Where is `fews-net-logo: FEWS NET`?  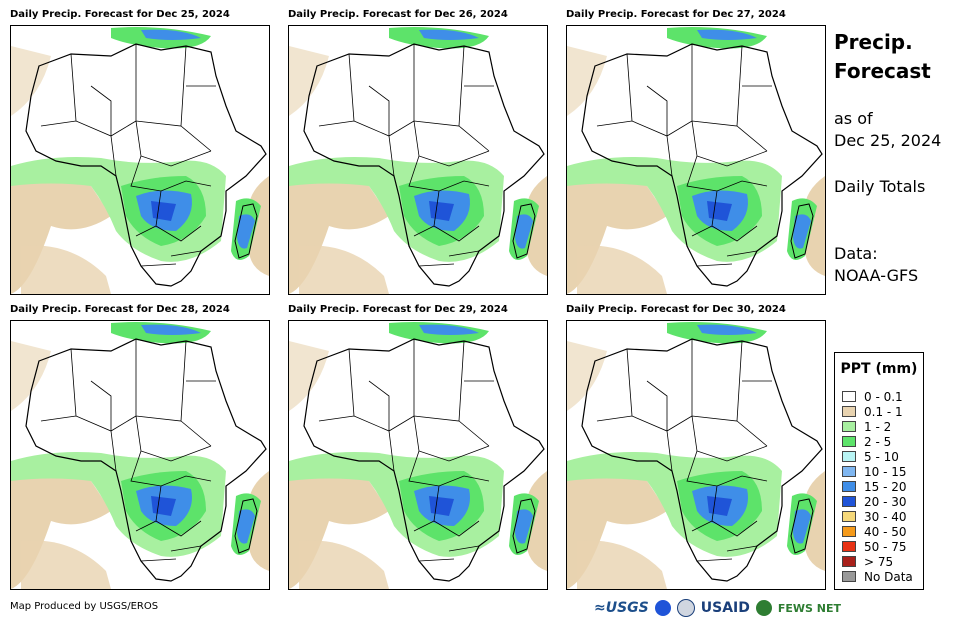 fews-net-logo: FEWS NET is located at coordinates (809, 608).